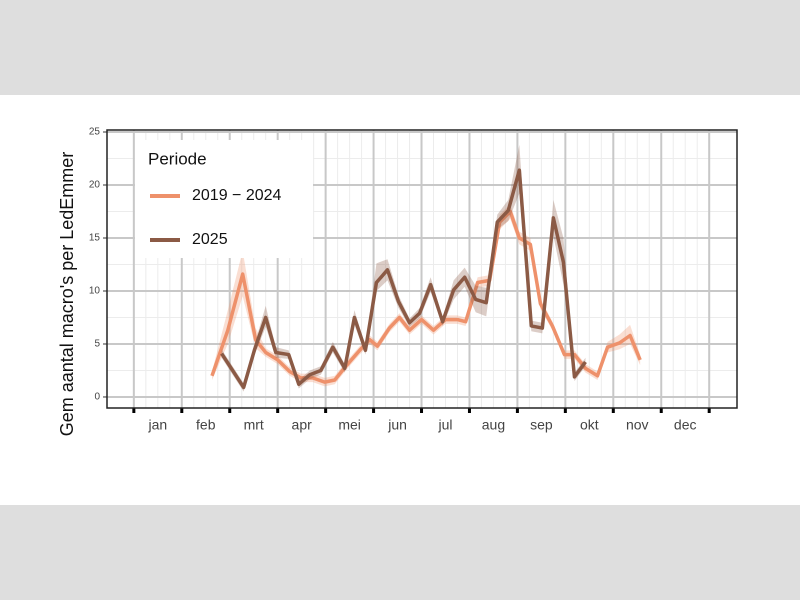 The width and height of the screenshot is (800, 600). Describe the element at coordinates (95, 291) in the screenshot. I see `y-tick-label: 10` at that location.